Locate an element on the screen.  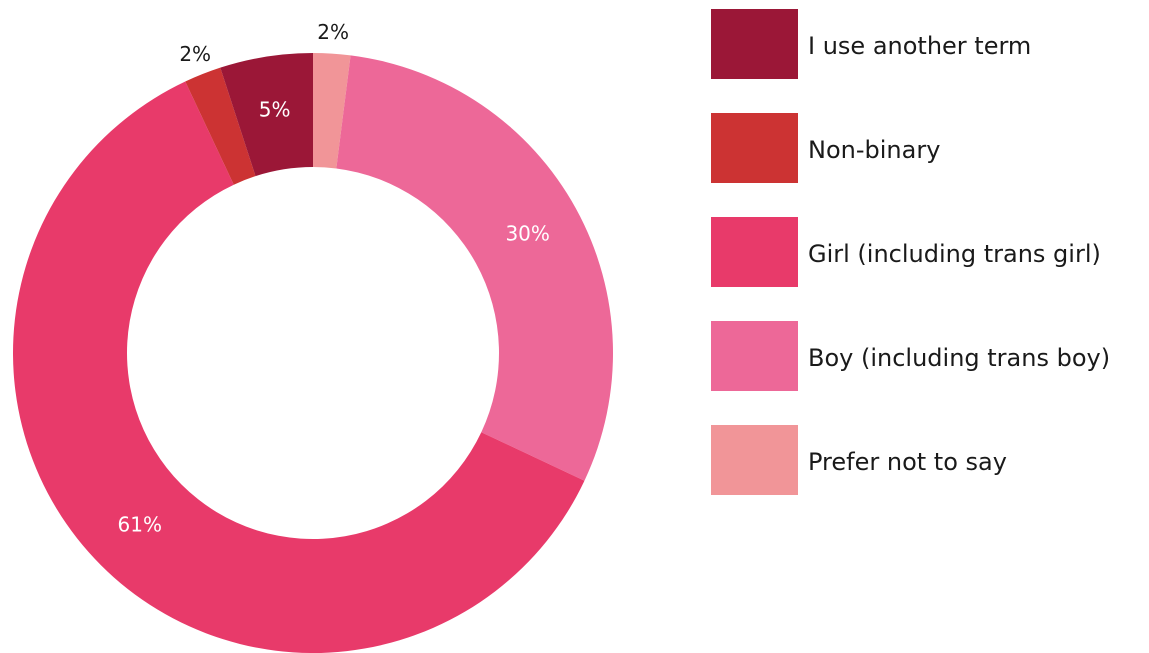
legend-label: Girl (including trans girl) is located at coordinates (954, 254).